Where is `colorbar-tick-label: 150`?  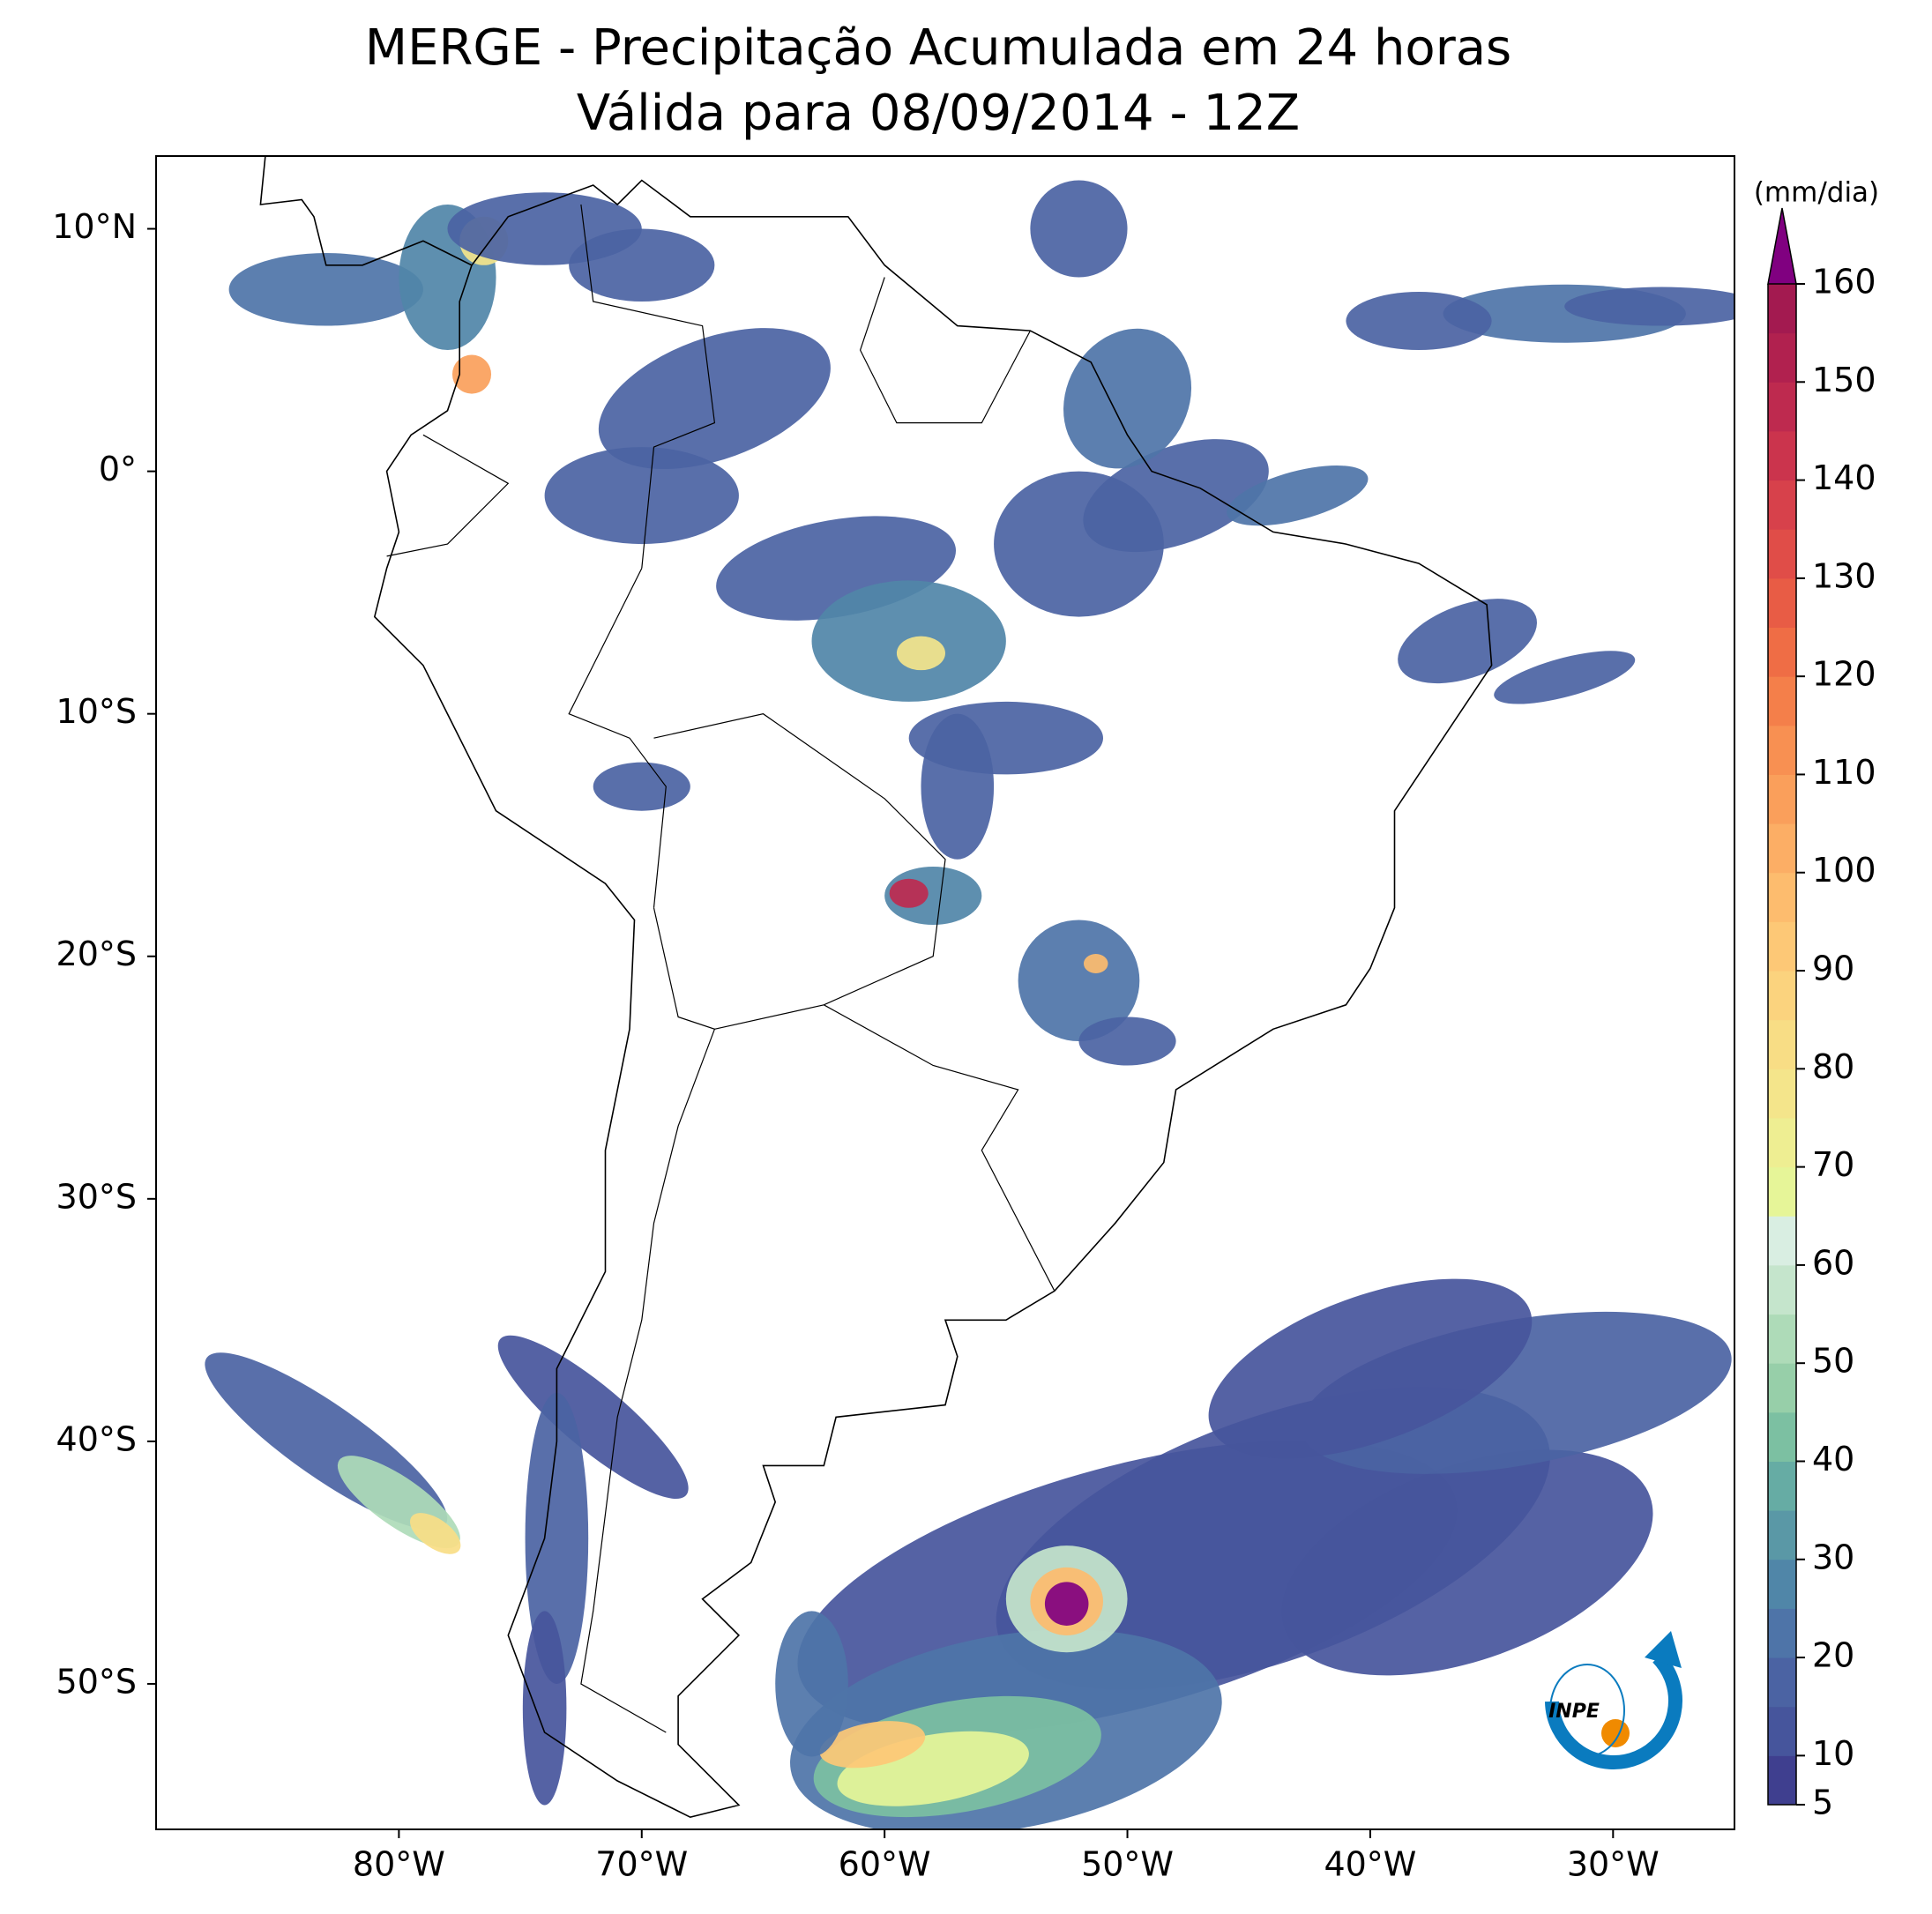
colorbar-tick-label: 150 is located at coordinates (1844, 380).